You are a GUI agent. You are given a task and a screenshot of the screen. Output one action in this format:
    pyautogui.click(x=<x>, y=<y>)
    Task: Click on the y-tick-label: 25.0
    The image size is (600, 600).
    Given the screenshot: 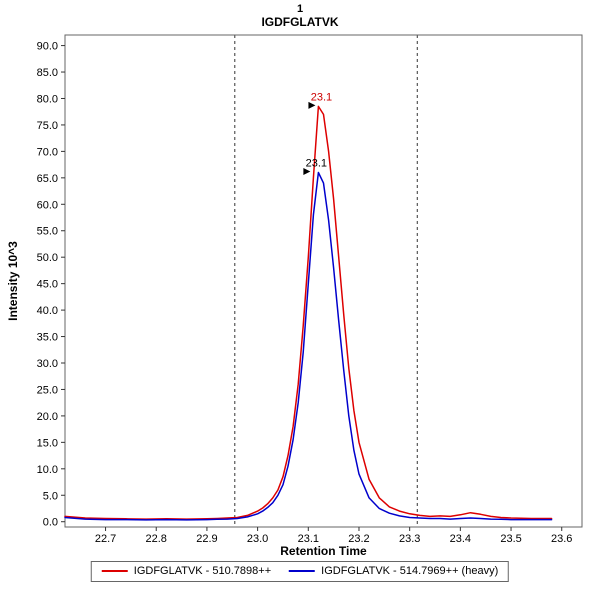 What is the action you would take?
    pyautogui.click(x=47, y=390)
    